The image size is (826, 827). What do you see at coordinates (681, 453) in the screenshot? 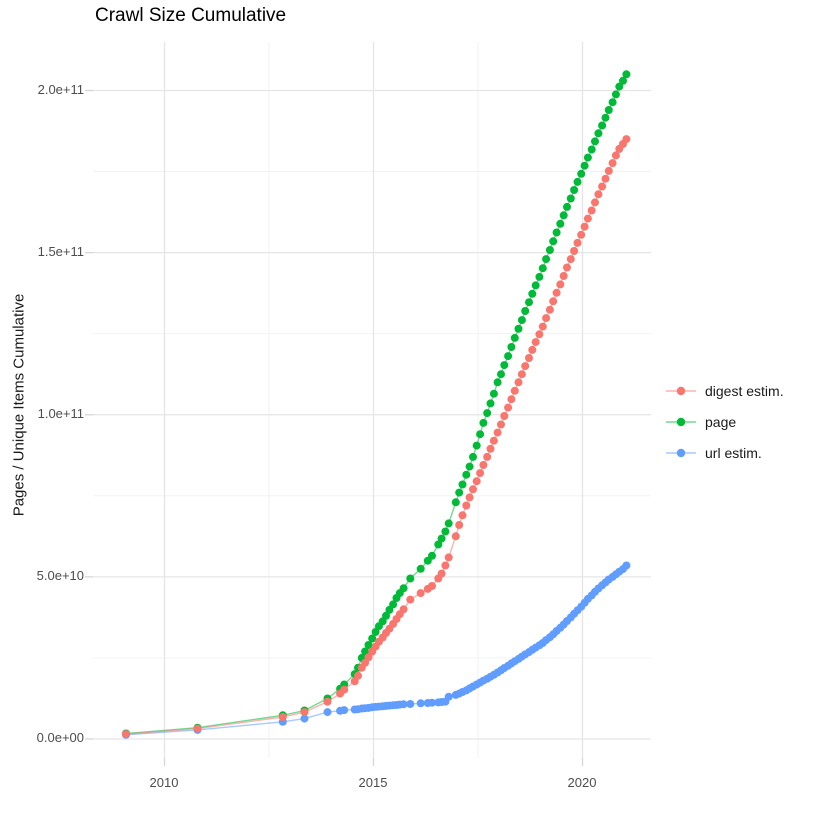
I see `legend-key-url-line-dot-icon` at bounding box center [681, 453].